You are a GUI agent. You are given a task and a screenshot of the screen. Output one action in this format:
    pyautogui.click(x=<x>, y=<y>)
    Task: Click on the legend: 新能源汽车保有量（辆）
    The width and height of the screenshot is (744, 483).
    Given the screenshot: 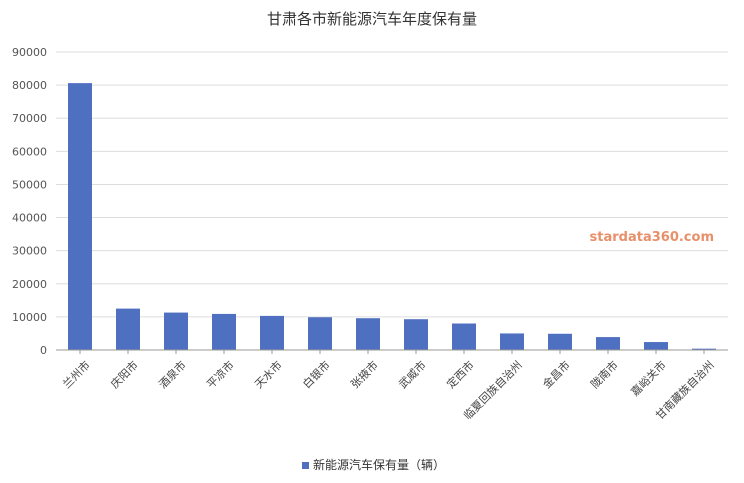 What is the action you would take?
    pyautogui.click(x=373, y=464)
    